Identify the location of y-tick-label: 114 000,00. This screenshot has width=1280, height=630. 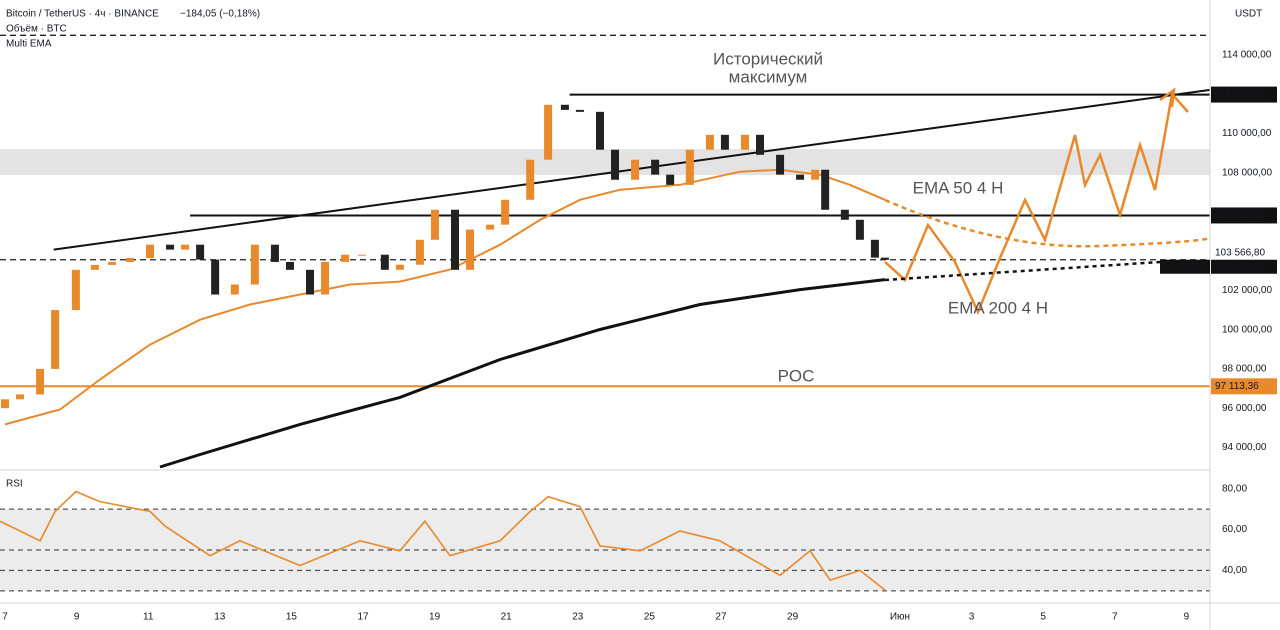
(1247, 55).